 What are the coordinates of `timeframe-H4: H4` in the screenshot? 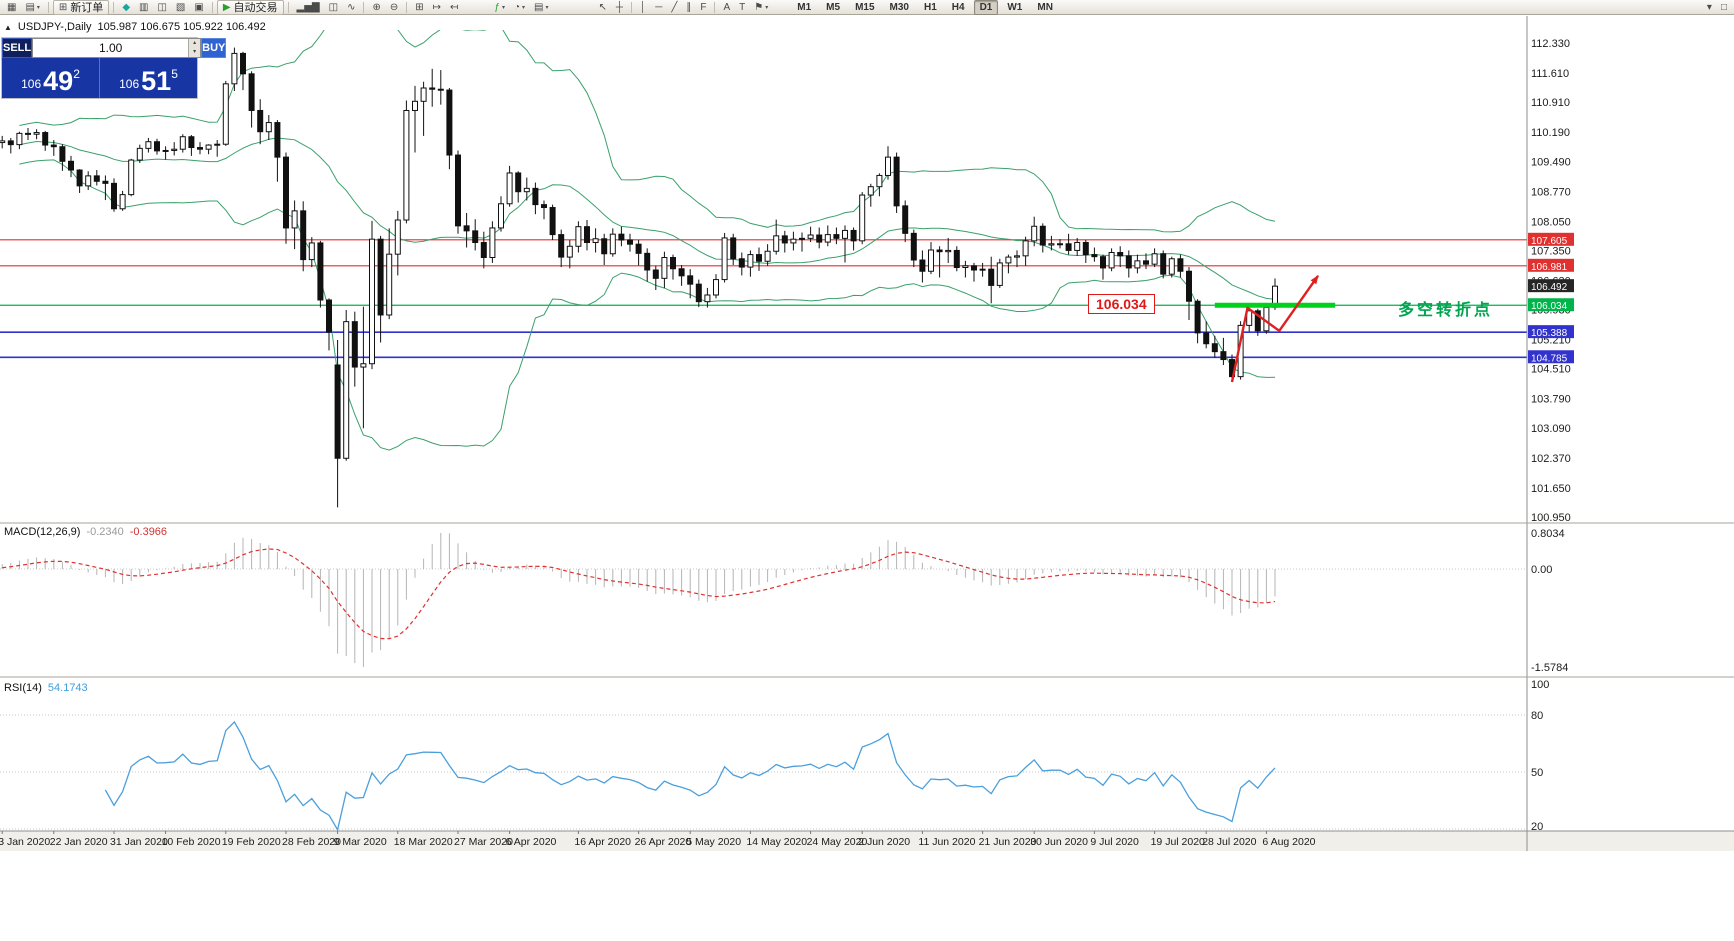 It's located at (958, 7).